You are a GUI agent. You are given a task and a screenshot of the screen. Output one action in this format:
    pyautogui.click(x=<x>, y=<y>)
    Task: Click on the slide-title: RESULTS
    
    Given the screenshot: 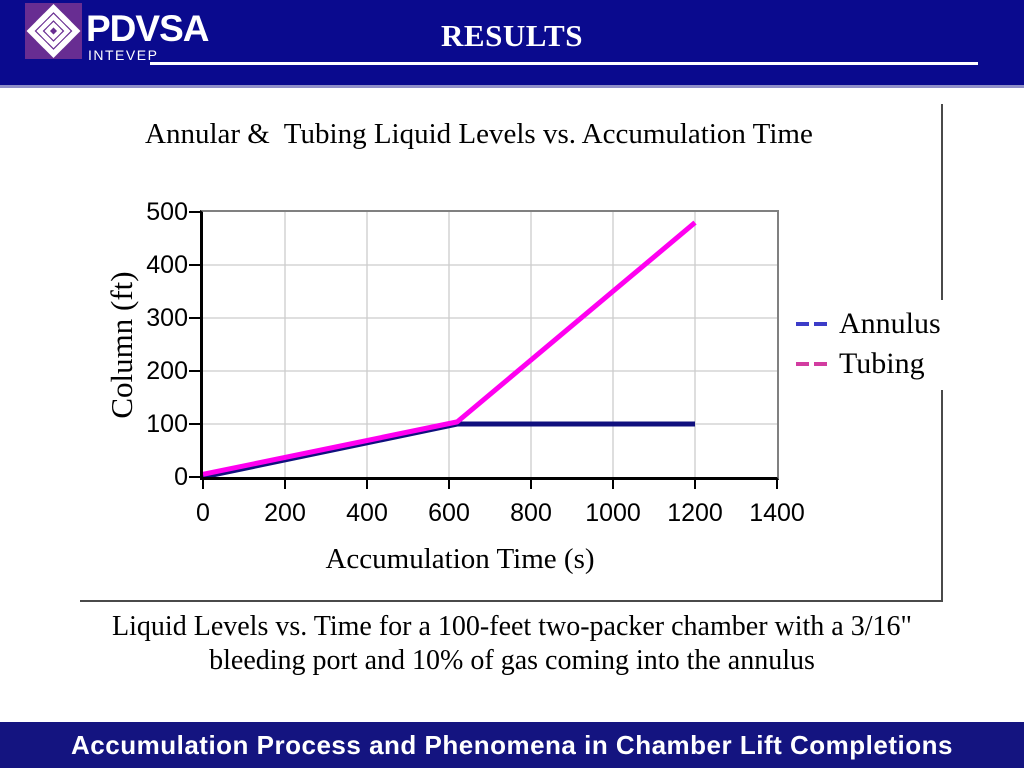 What is the action you would take?
    pyautogui.click(x=512, y=35)
    